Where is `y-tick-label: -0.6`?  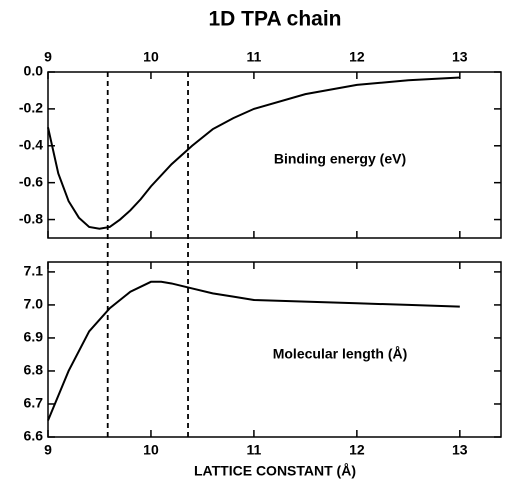 y-tick-label: -0.6 is located at coordinates (31, 181).